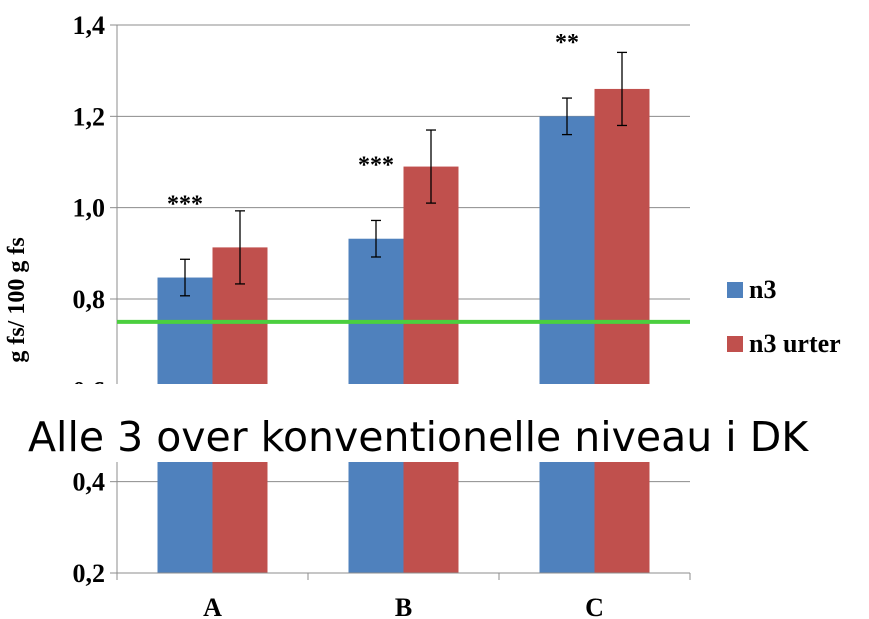 This screenshot has width=869, height=619. Describe the element at coordinates (622, 330) in the screenshot. I see `bar-n3-urter-C` at that location.